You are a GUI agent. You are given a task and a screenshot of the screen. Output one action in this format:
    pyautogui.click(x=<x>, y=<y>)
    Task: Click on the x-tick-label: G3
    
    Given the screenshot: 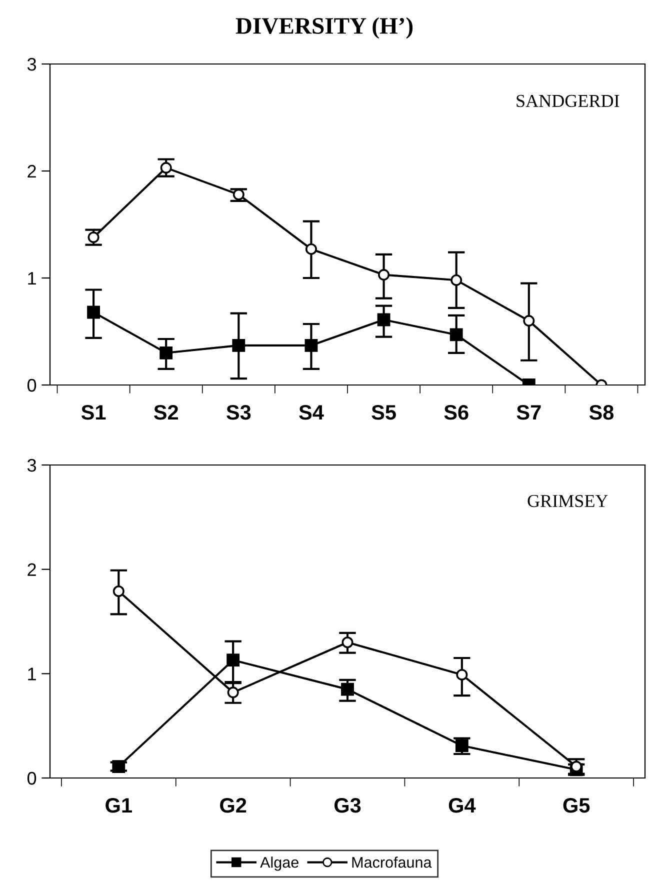 What is the action you would take?
    pyautogui.click(x=347, y=805)
    